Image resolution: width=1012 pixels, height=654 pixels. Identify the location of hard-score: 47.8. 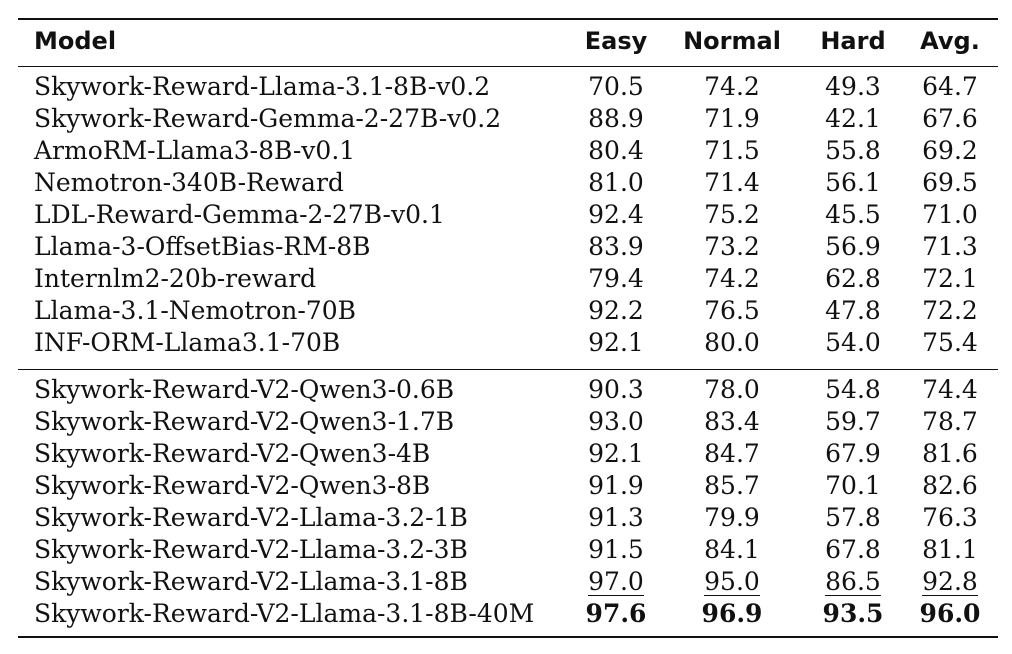
(853, 310).